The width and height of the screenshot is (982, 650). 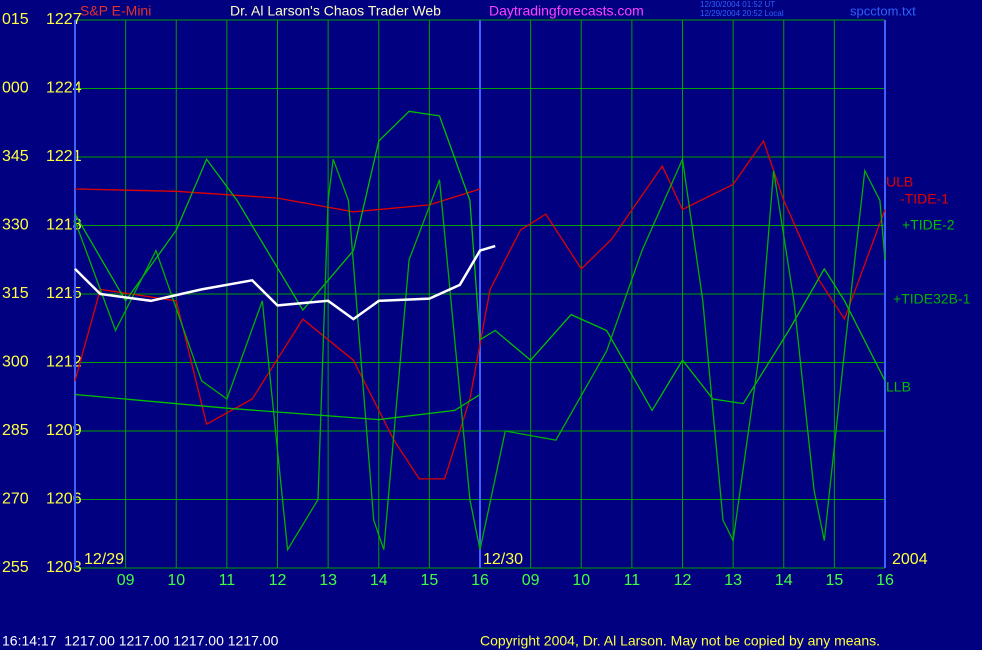 I want to click on date-label: 12/29, so click(x=104, y=559).